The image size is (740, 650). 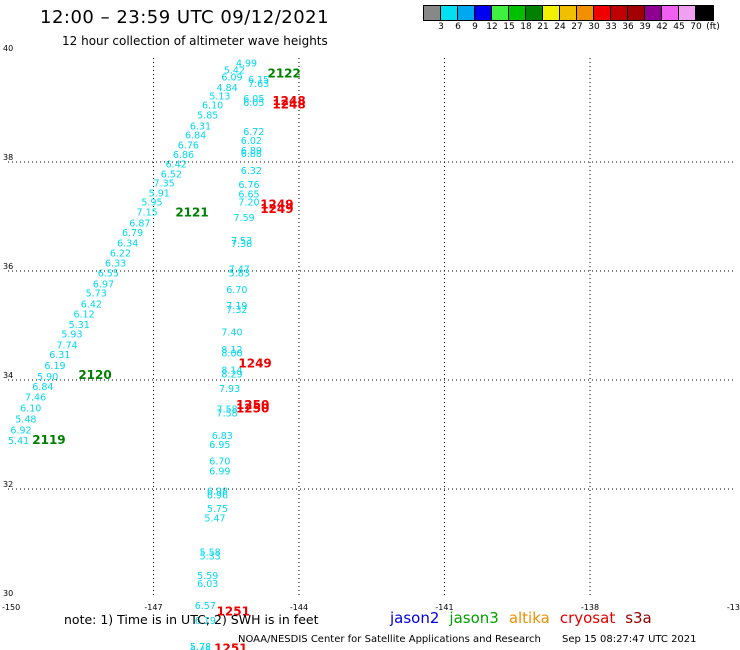 I want to click on x-tick-label: -141, so click(x=444, y=607).